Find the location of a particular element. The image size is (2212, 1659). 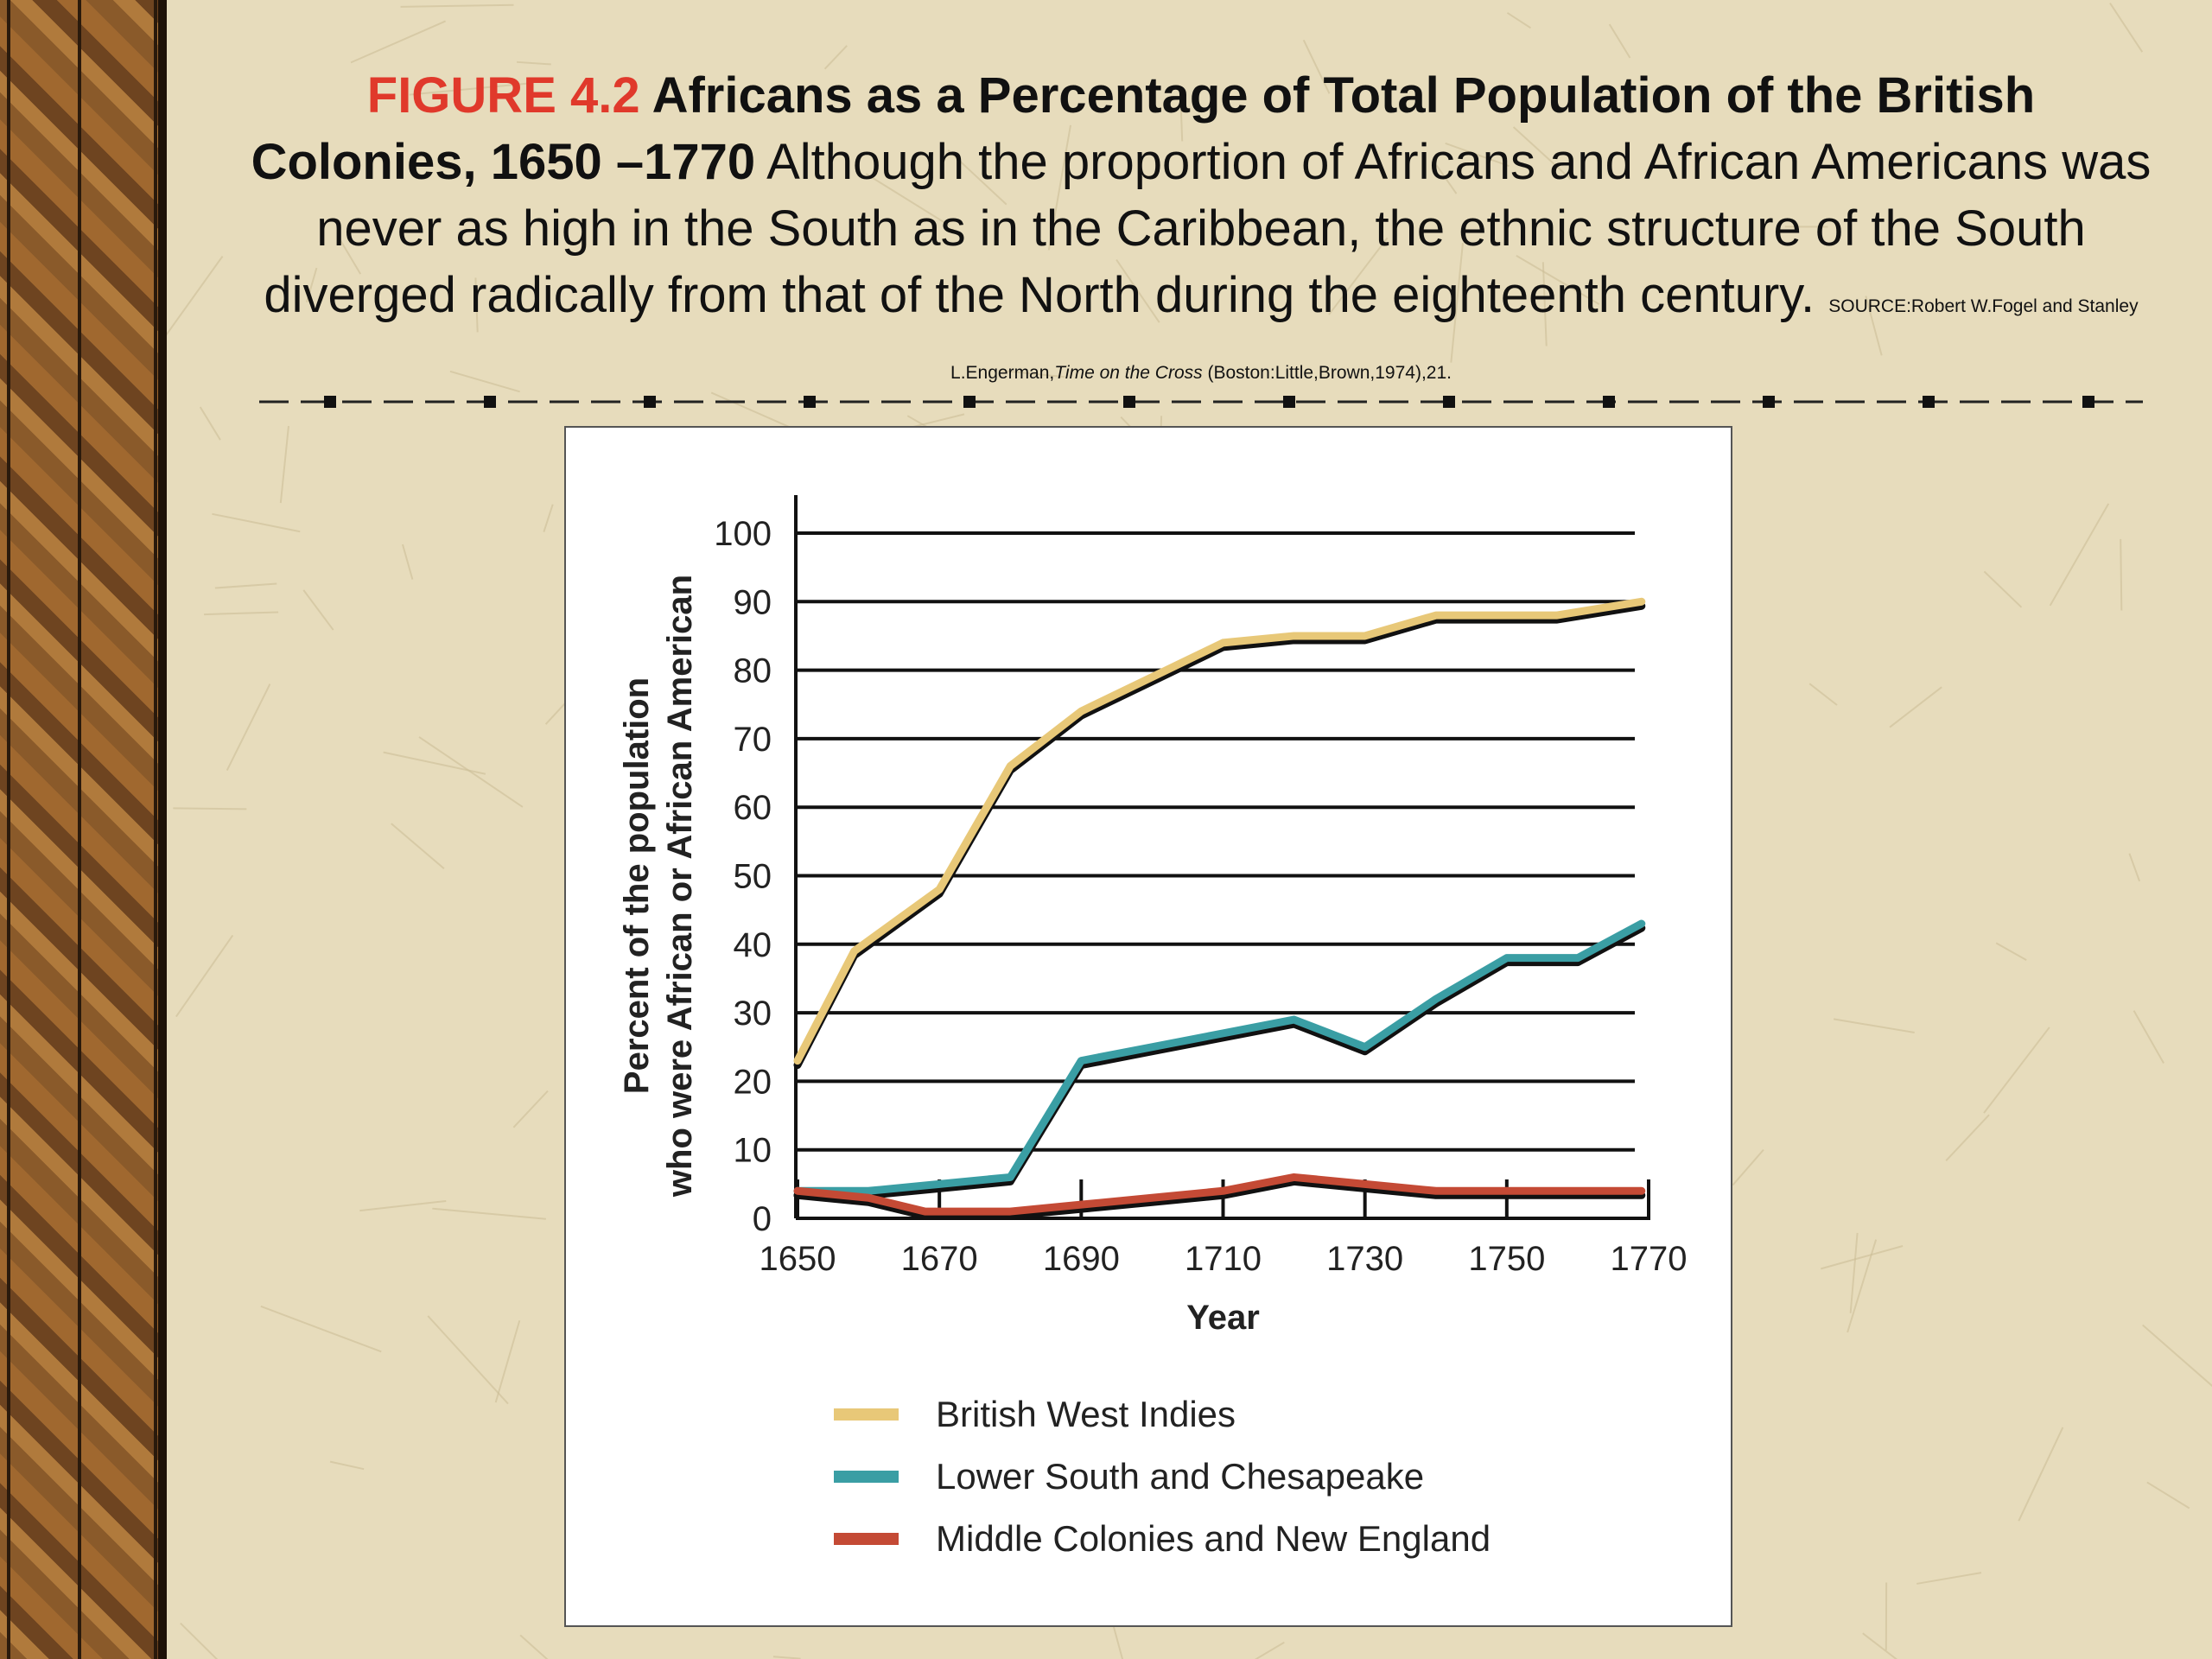

decorative-side-strip is located at coordinates (83, 829).